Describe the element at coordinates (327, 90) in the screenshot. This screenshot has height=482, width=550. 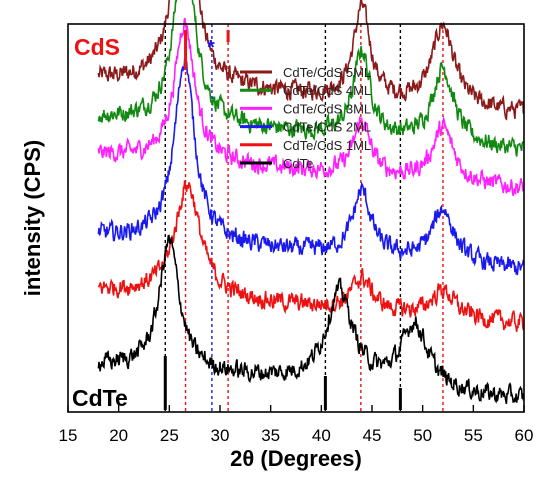
I see `legend-label-1: CdTe/CdS 4ML` at that location.